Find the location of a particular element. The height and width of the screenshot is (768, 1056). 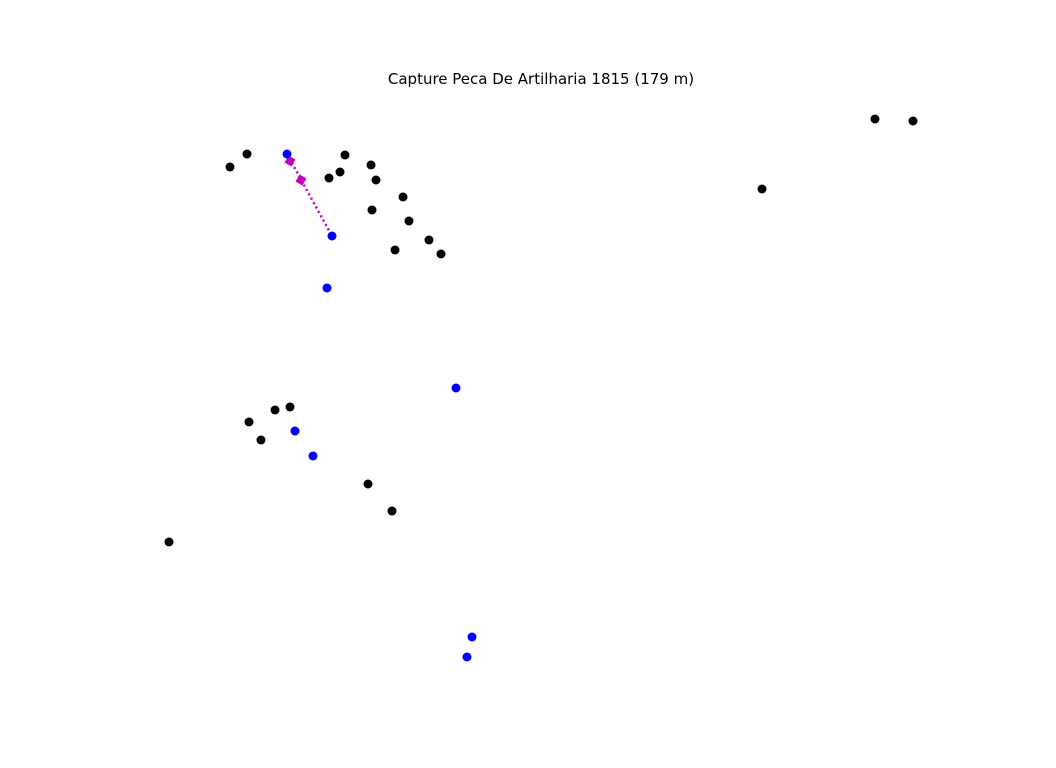

path-layer is located at coordinates (309, 195).